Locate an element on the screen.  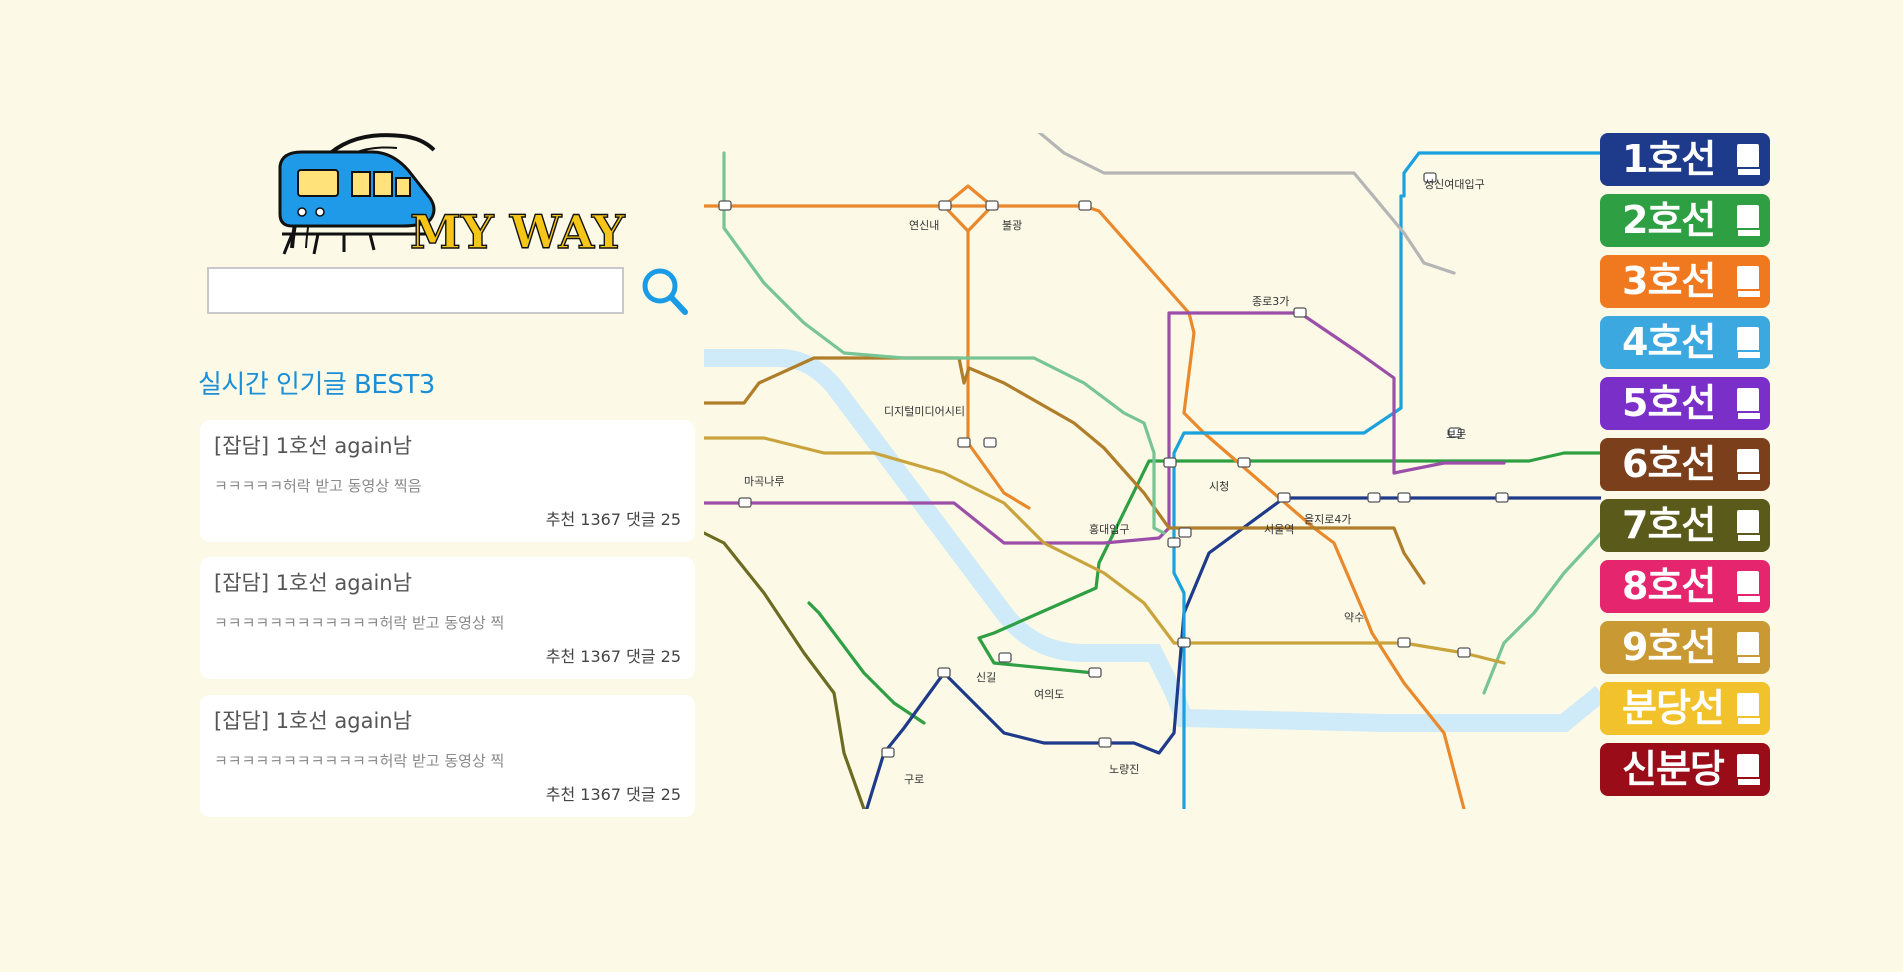
line-label: 6호선 is located at coordinates (1669, 464).